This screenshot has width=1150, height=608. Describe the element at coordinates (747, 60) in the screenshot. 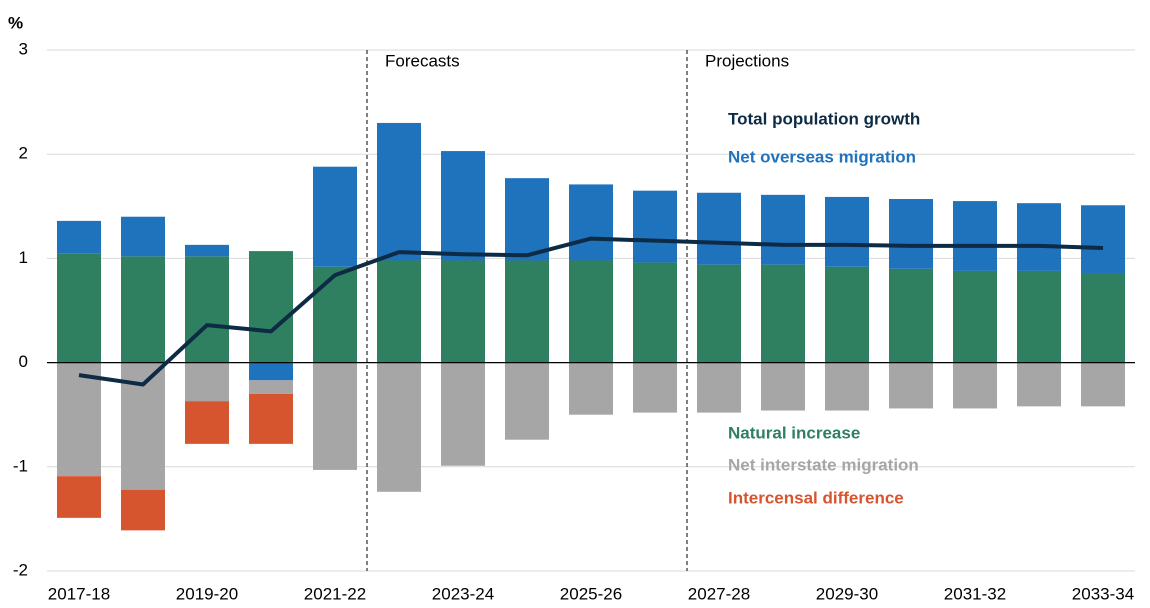

I see `annotation: Projections` at that location.